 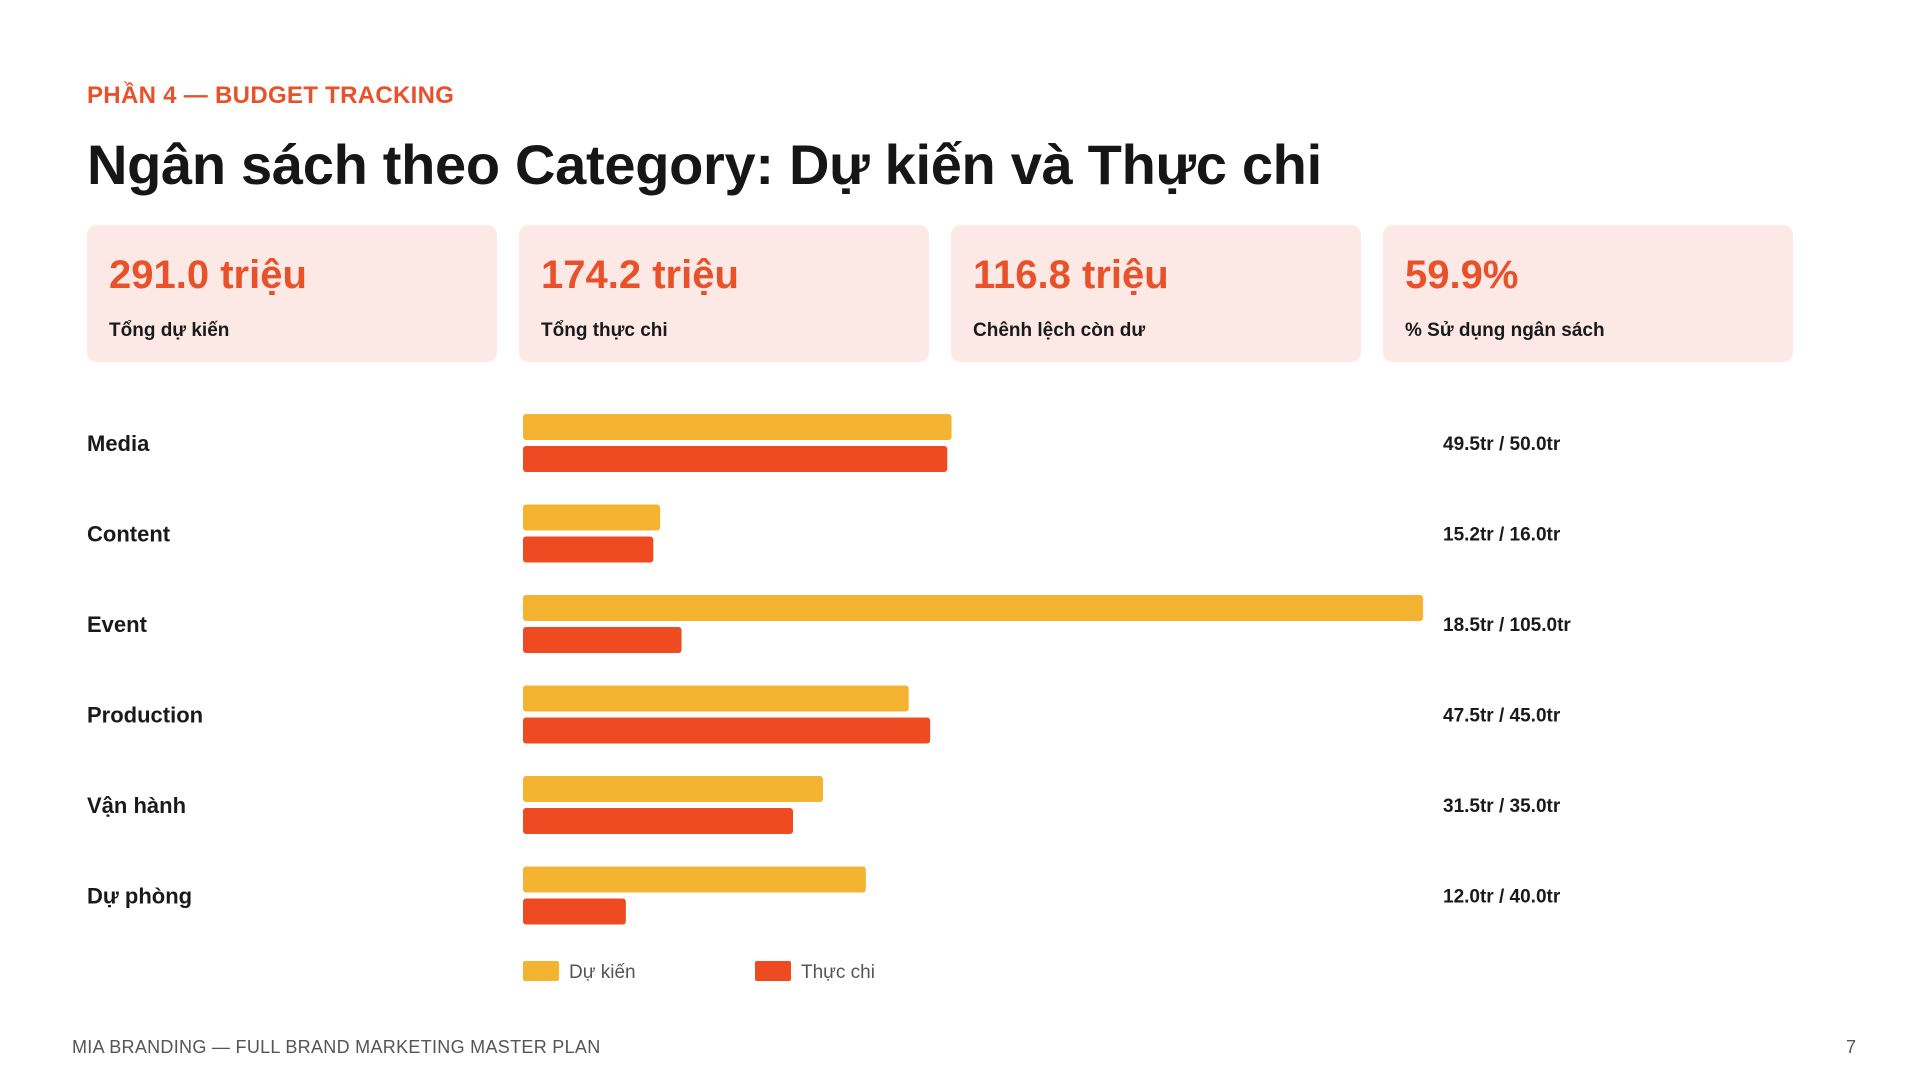 What do you see at coordinates (1071, 275) in the screenshot?
I see `kpi-value: 116.8 triệu` at bounding box center [1071, 275].